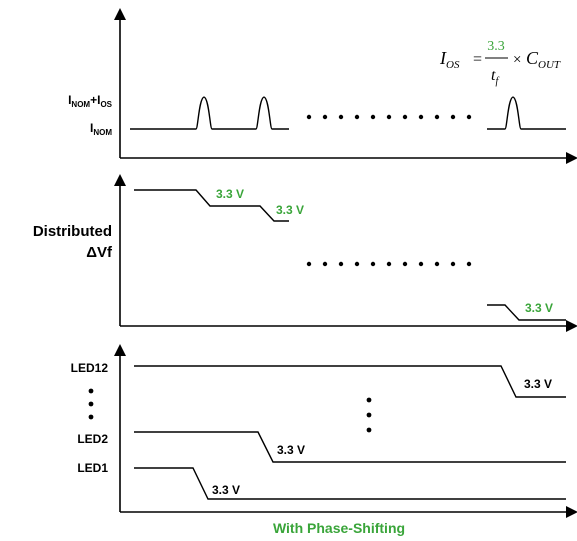  I want to click on top-continuation-dots, so click(389, 117).